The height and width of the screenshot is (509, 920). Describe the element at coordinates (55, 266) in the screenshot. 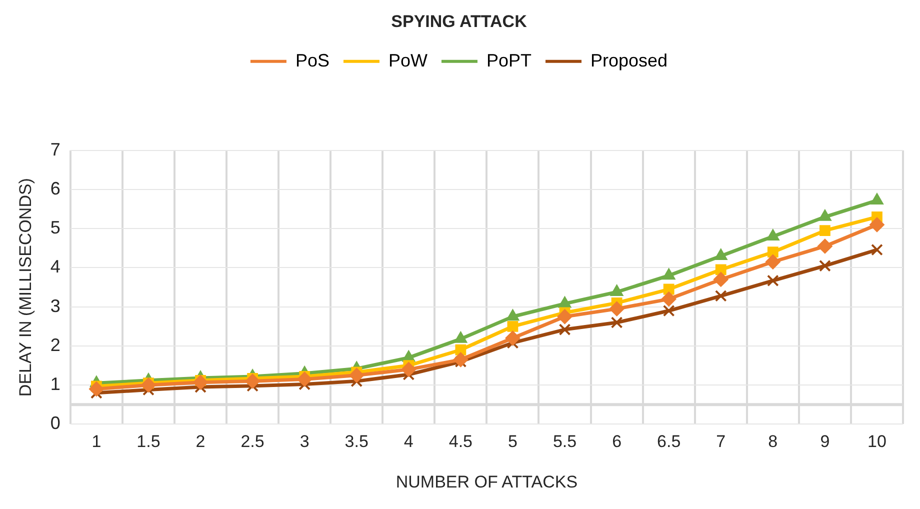

I see `y-tick-label: 4` at that location.